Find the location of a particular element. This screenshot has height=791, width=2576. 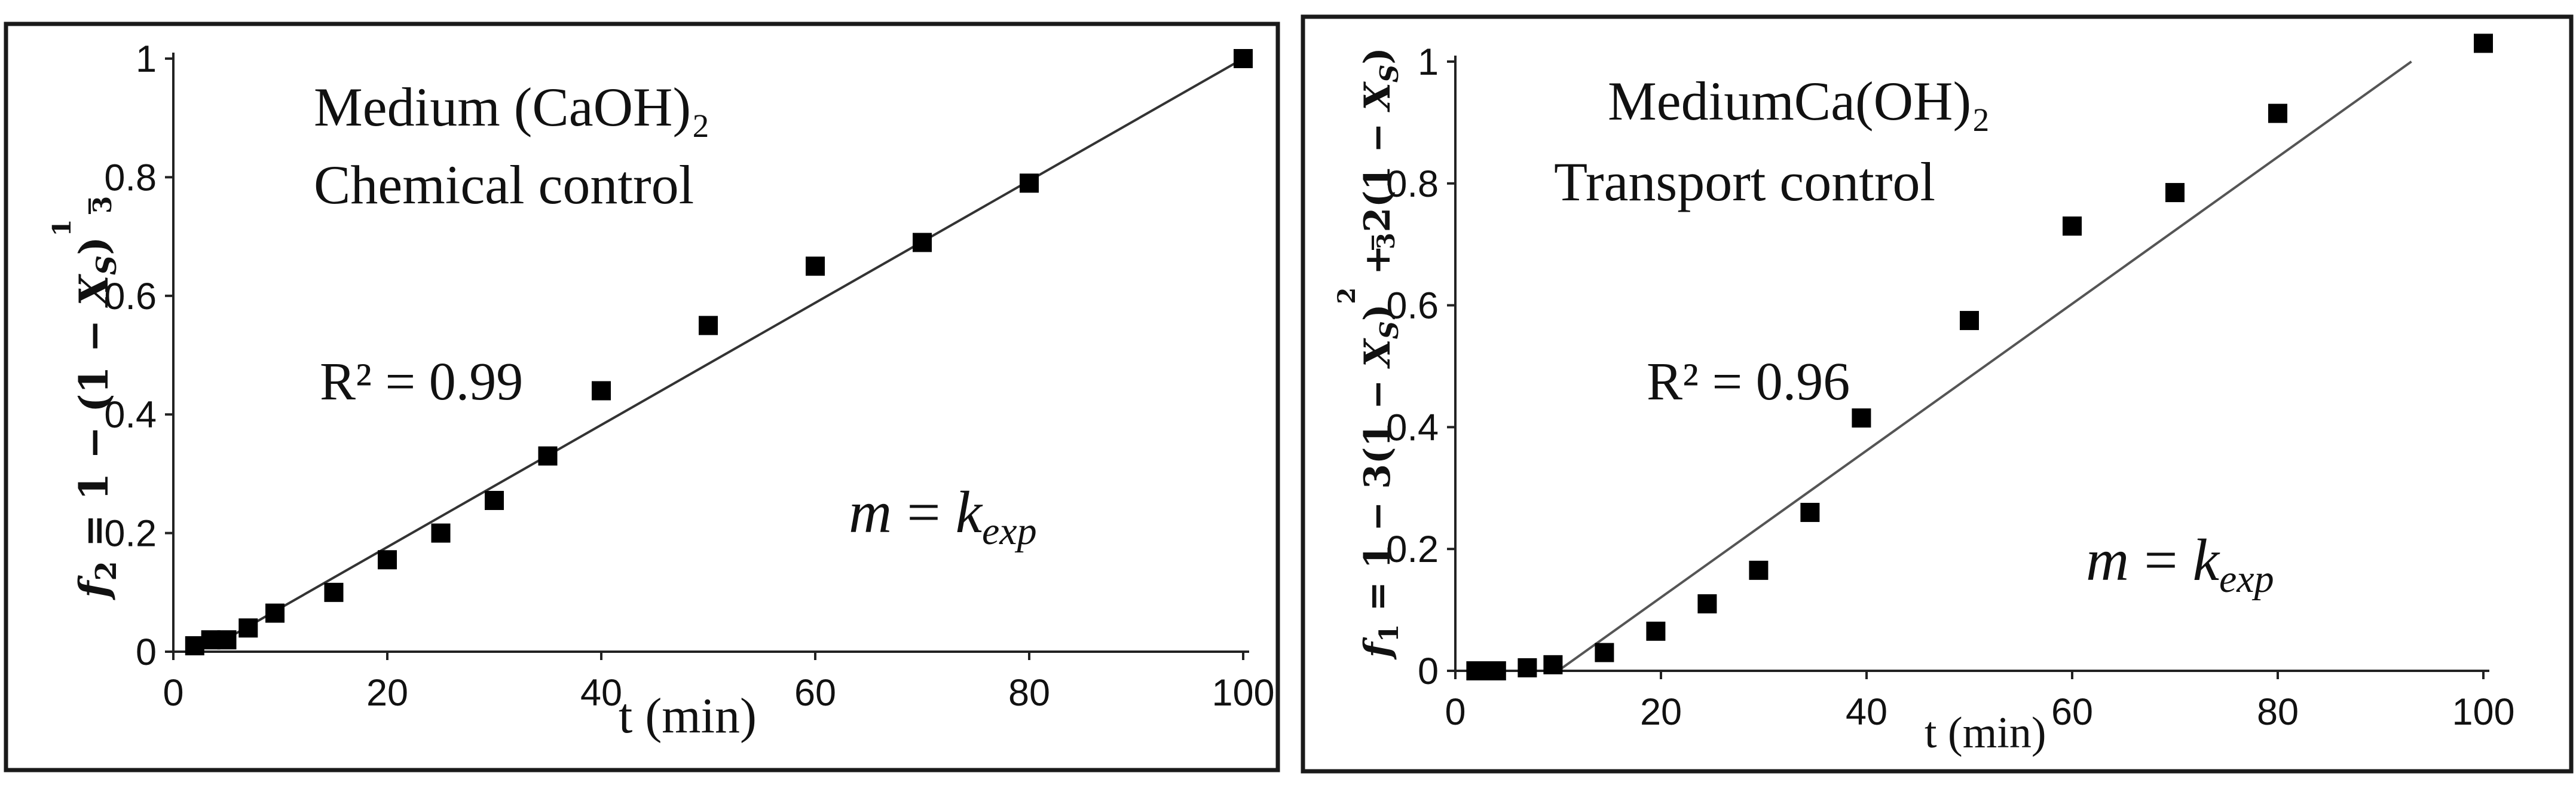

y-axis-title: f2 = 1 − (1 − XS)1 is located at coordinates (85, 409).